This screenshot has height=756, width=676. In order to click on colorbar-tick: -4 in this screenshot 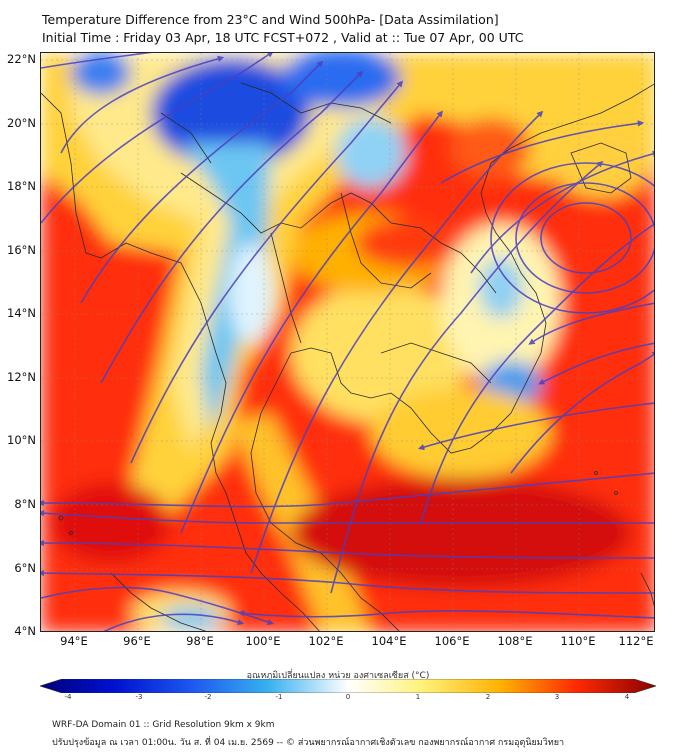, I will do `click(68, 697)`.